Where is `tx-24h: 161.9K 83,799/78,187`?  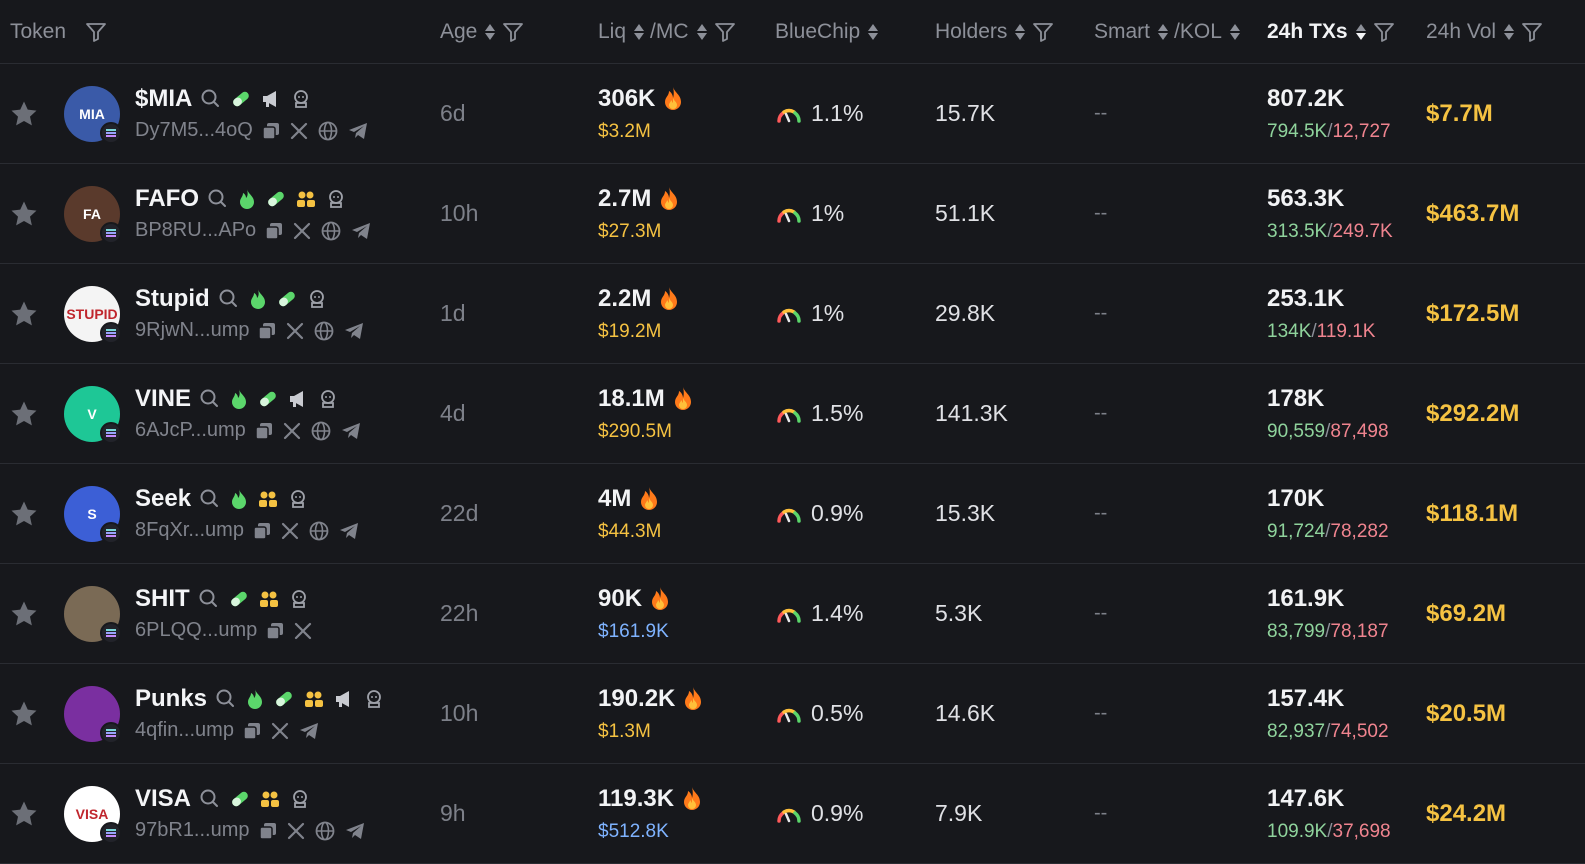 tx-24h: 161.9K 83,799/78,187 is located at coordinates (1328, 613).